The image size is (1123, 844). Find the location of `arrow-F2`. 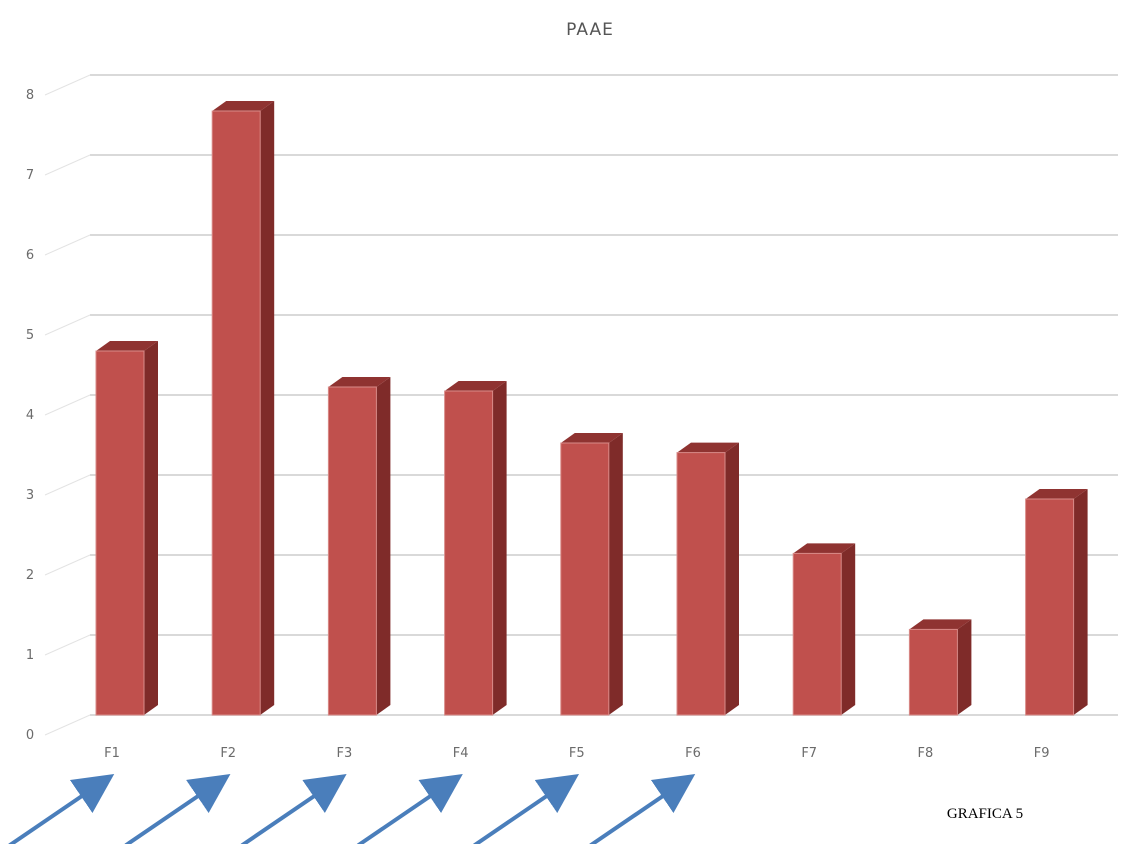

arrow-F2 is located at coordinates (177, 808).